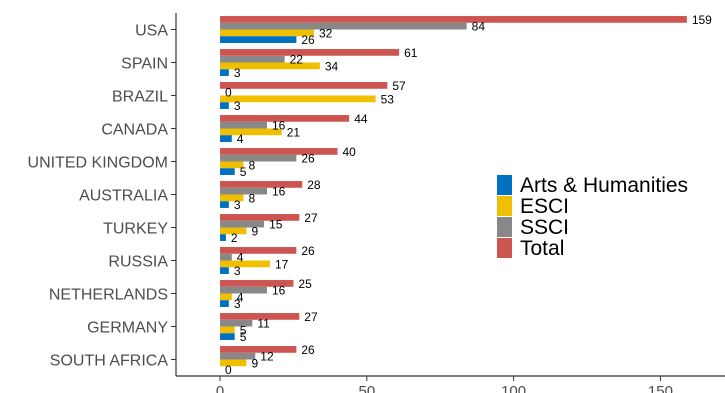  Describe the element at coordinates (310, 52) in the screenshot. I see `bar-total-spain` at that location.